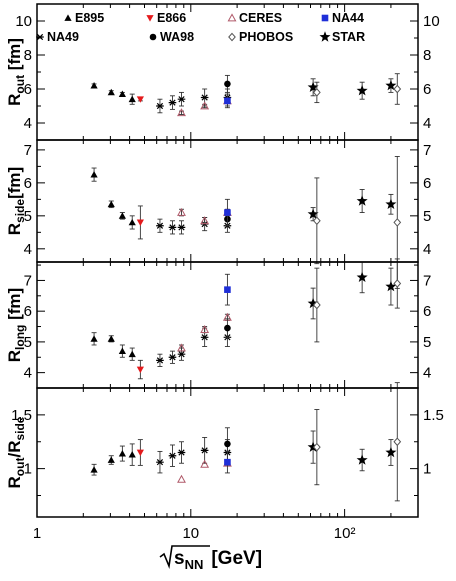 The height and width of the screenshot is (581, 456). I want to click on y-tick-label-left: 6, so click(28, 311).